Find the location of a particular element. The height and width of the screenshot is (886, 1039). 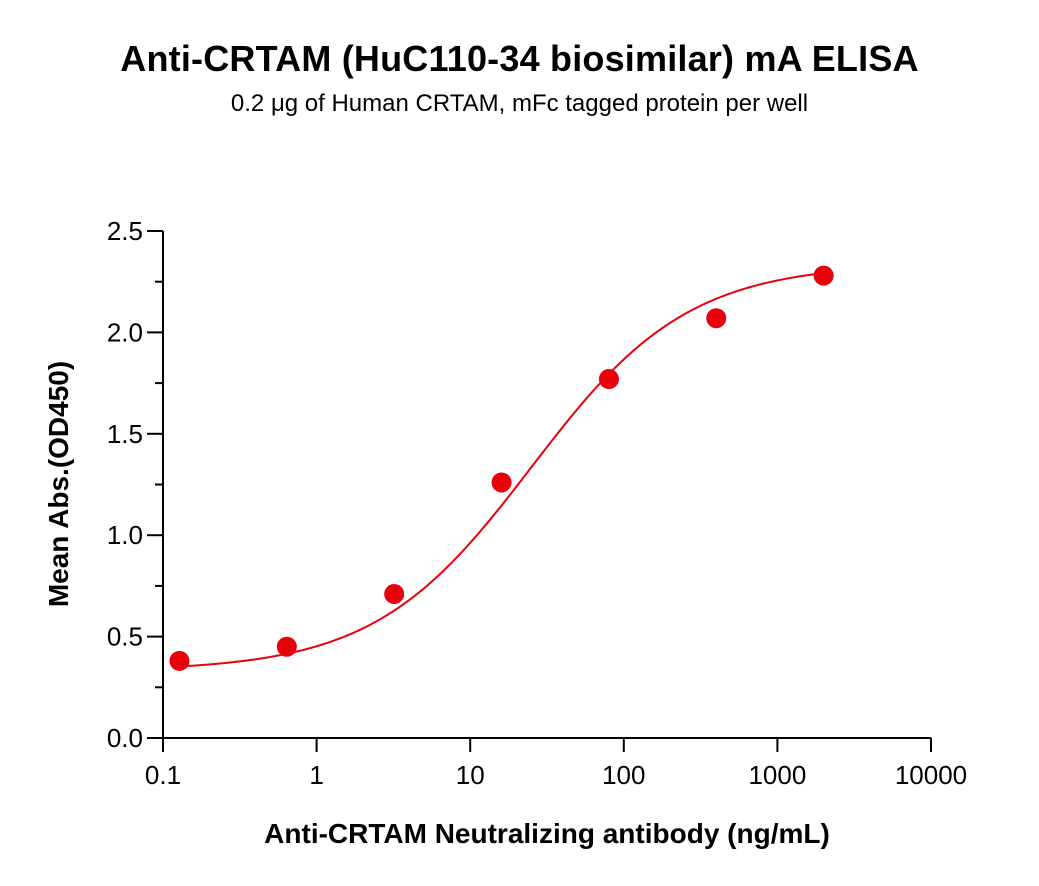

y-tick-label: 2.5 is located at coordinates (125, 231).